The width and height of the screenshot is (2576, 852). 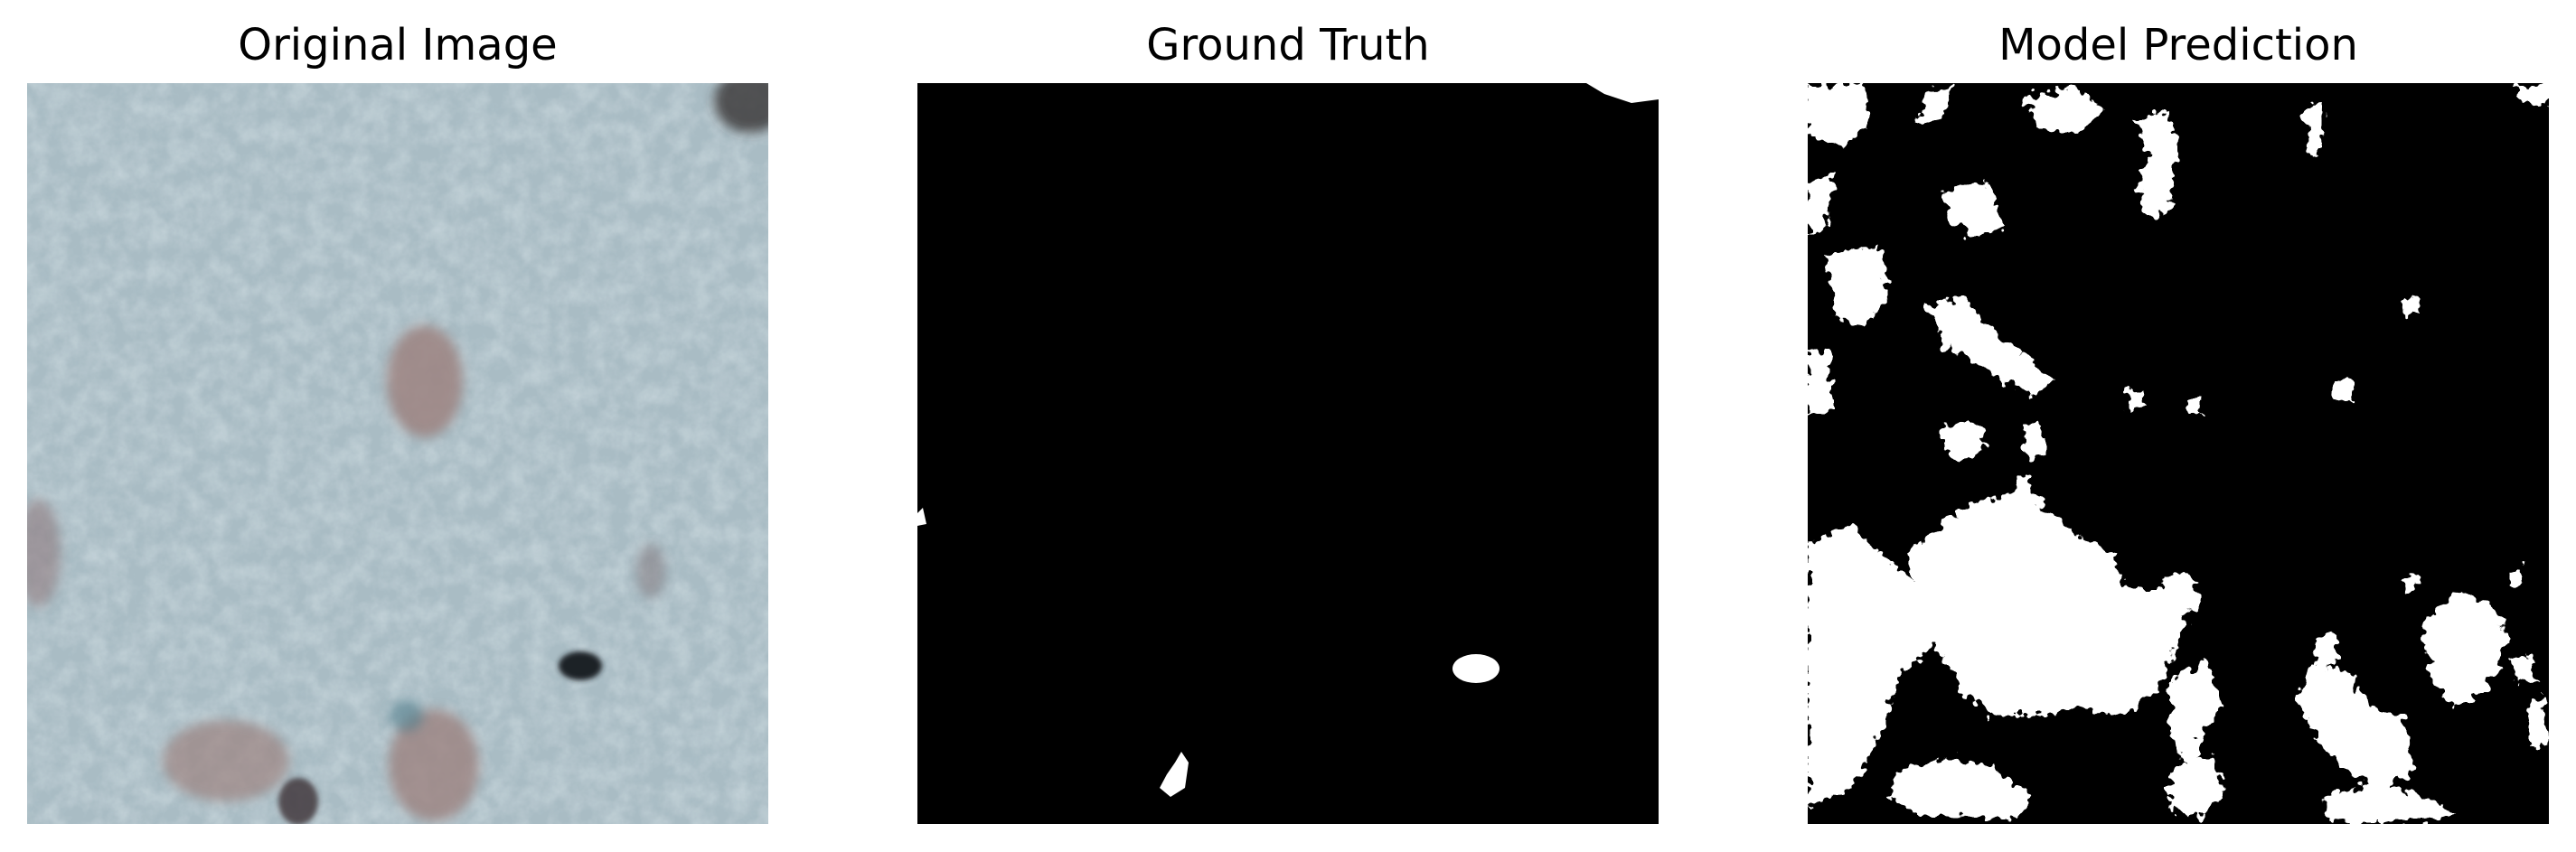 I want to click on panel-title: Ground Truth, so click(x=1288, y=45).